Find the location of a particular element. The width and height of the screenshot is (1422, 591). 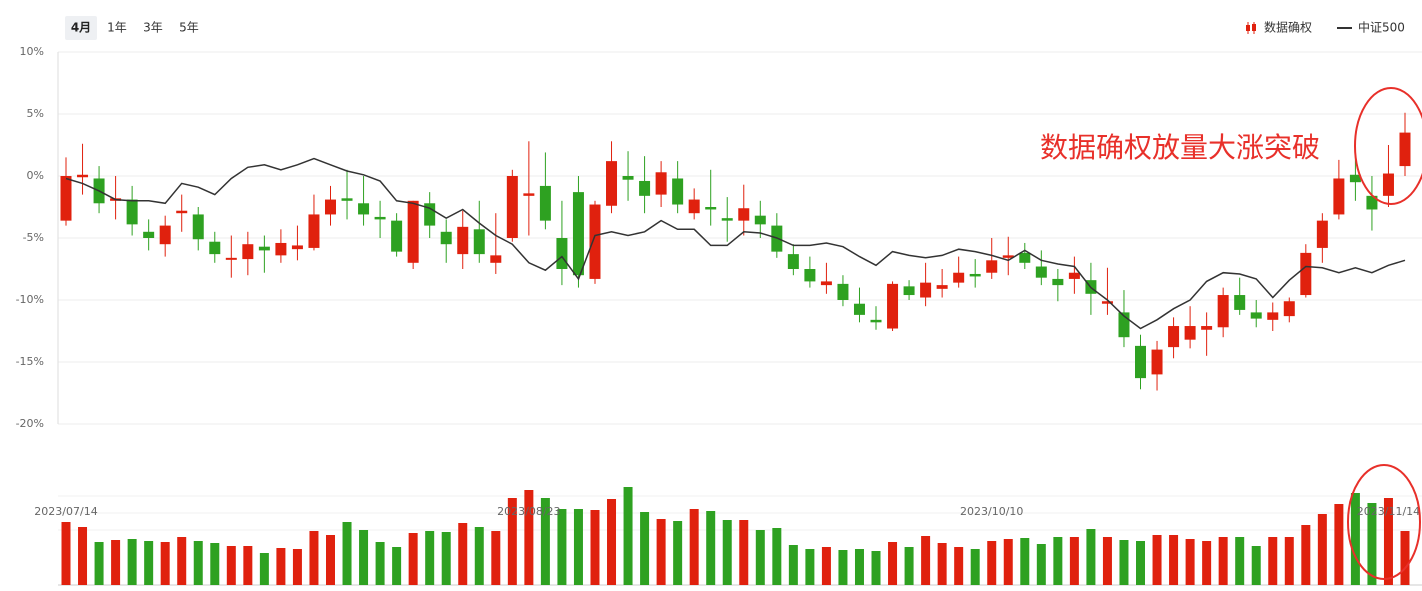

legend-label: 中证500 is located at coordinates (1381, 27).